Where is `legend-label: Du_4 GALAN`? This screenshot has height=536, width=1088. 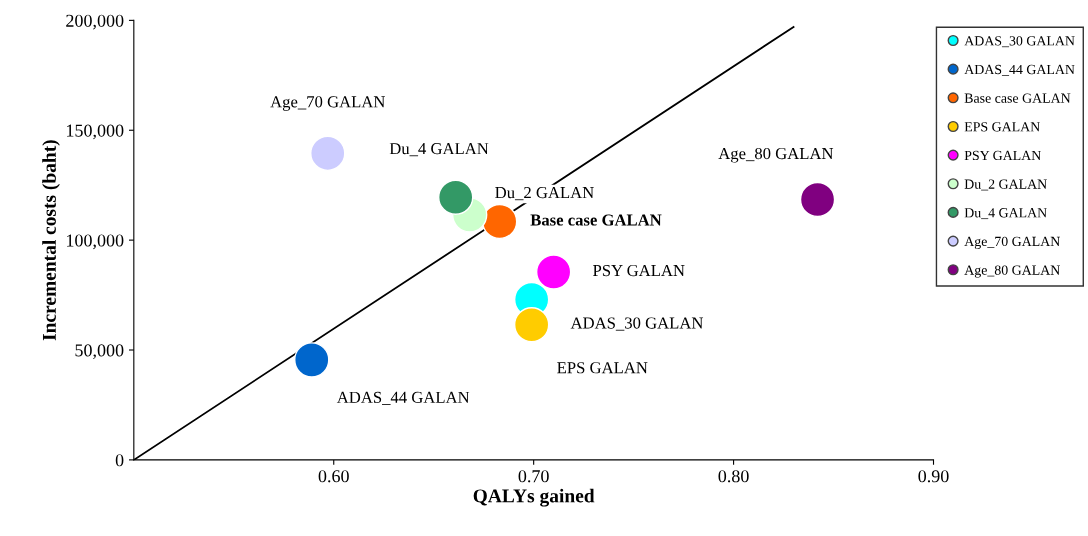 legend-label: Du_4 GALAN is located at coordinates (1005, 214).